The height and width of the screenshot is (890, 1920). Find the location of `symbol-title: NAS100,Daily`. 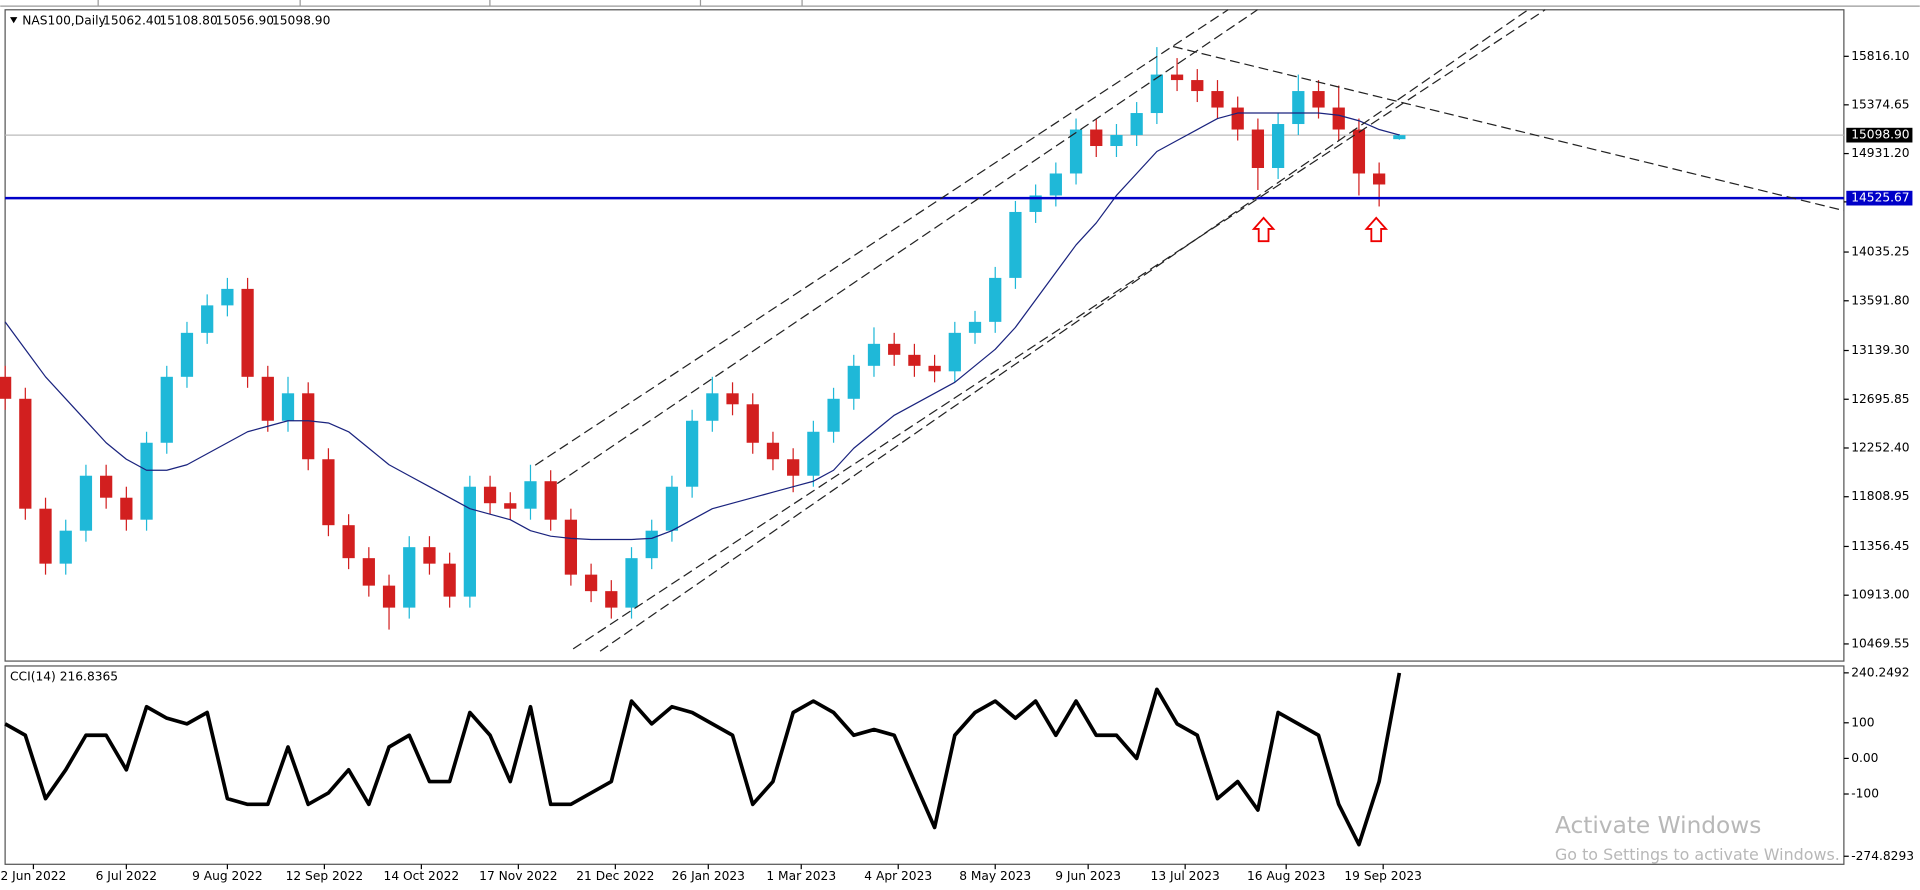

symbol-title: NAS100,Daily is located at coordinates (63, 20).